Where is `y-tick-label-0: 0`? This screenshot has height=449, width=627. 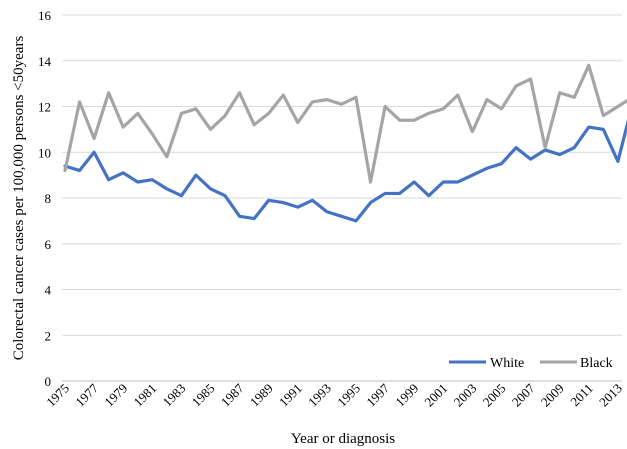
y-tick-label-0: 0 is located at coordinates (48, 381).